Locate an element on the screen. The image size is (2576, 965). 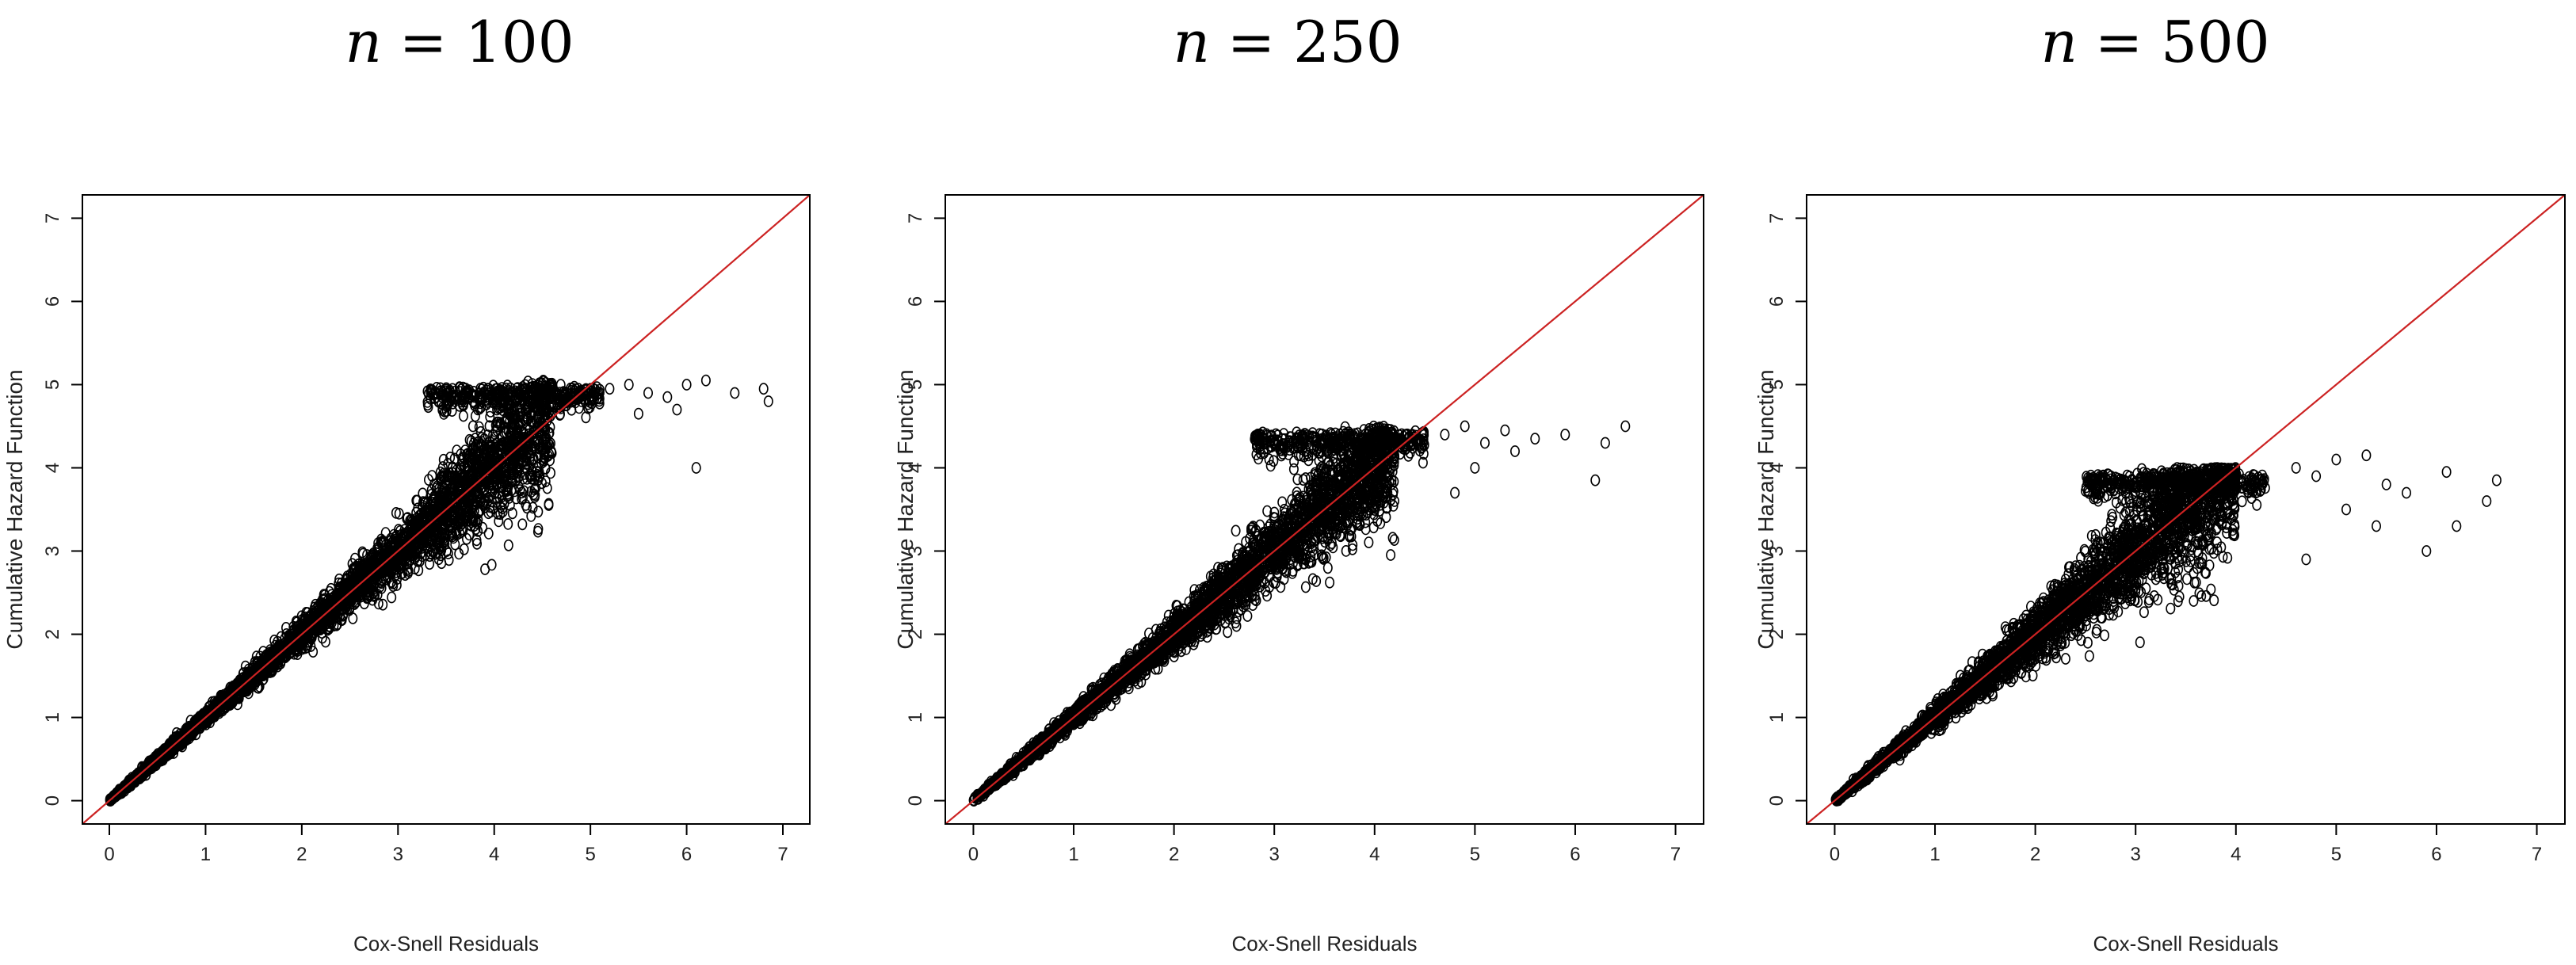
y-tick-label: 2 is located at coordinates (52, 634).